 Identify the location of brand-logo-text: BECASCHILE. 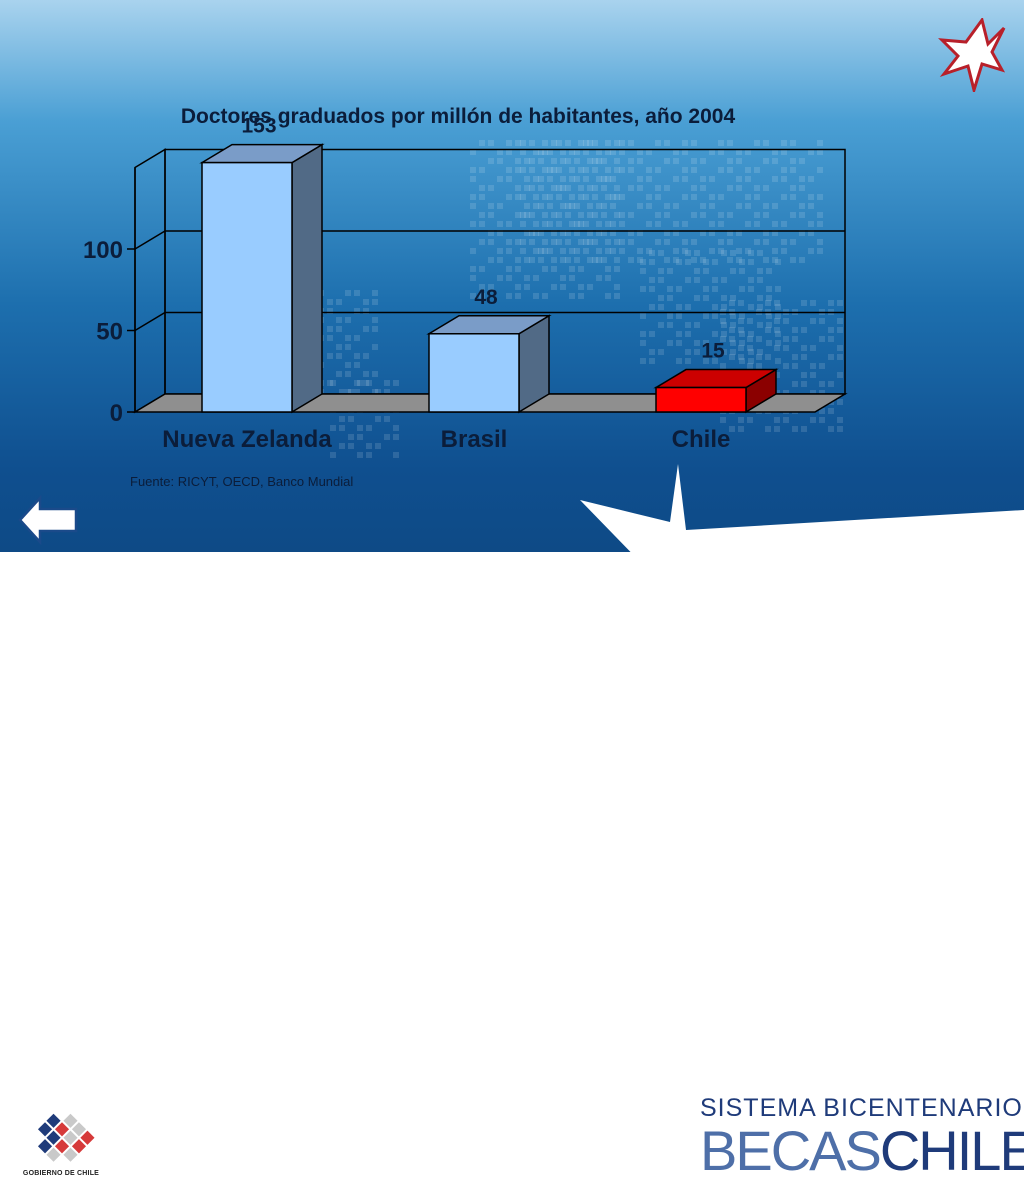
(862, 1150).